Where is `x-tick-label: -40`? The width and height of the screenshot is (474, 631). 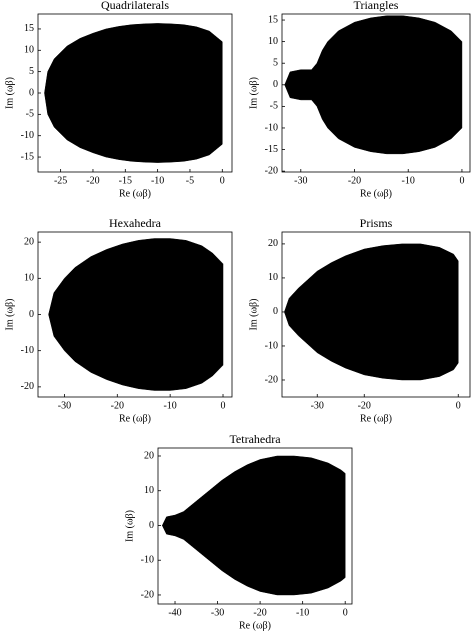 x-tick-label: -40 is located at coordinates (174, 612).